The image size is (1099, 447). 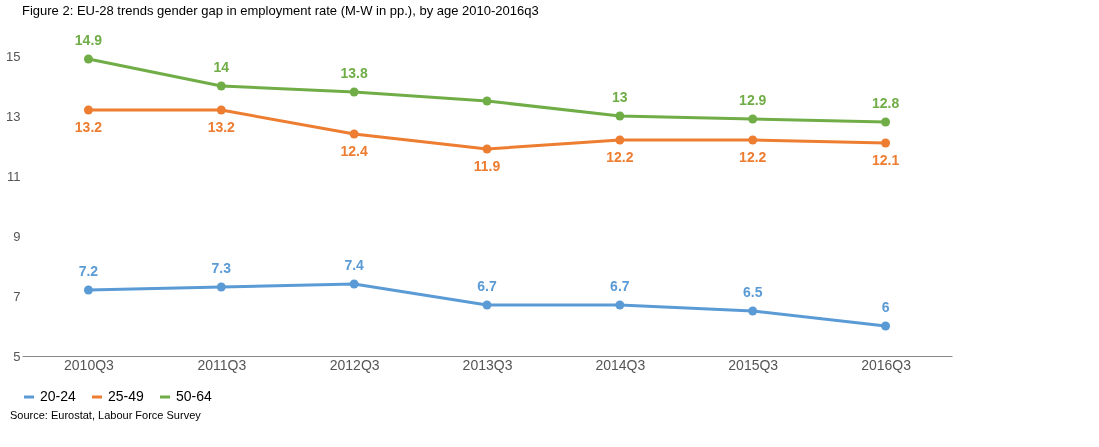 What do you see at coordinates (13, 56) in the screenshot?
I see `y-tick-label: 15` at bounding box center [13, 56].